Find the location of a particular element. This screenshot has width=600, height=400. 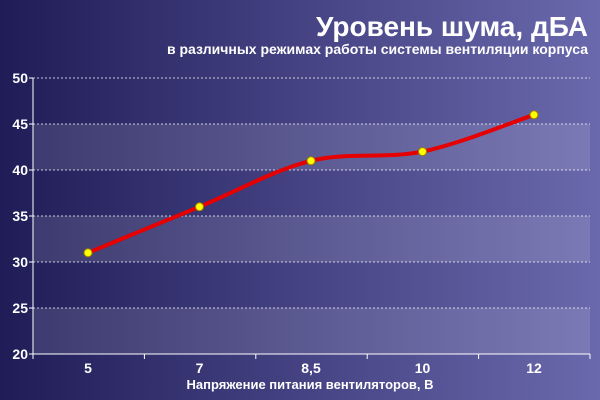

x-tick-label: 8,5 is located at coordinates (311, 368).